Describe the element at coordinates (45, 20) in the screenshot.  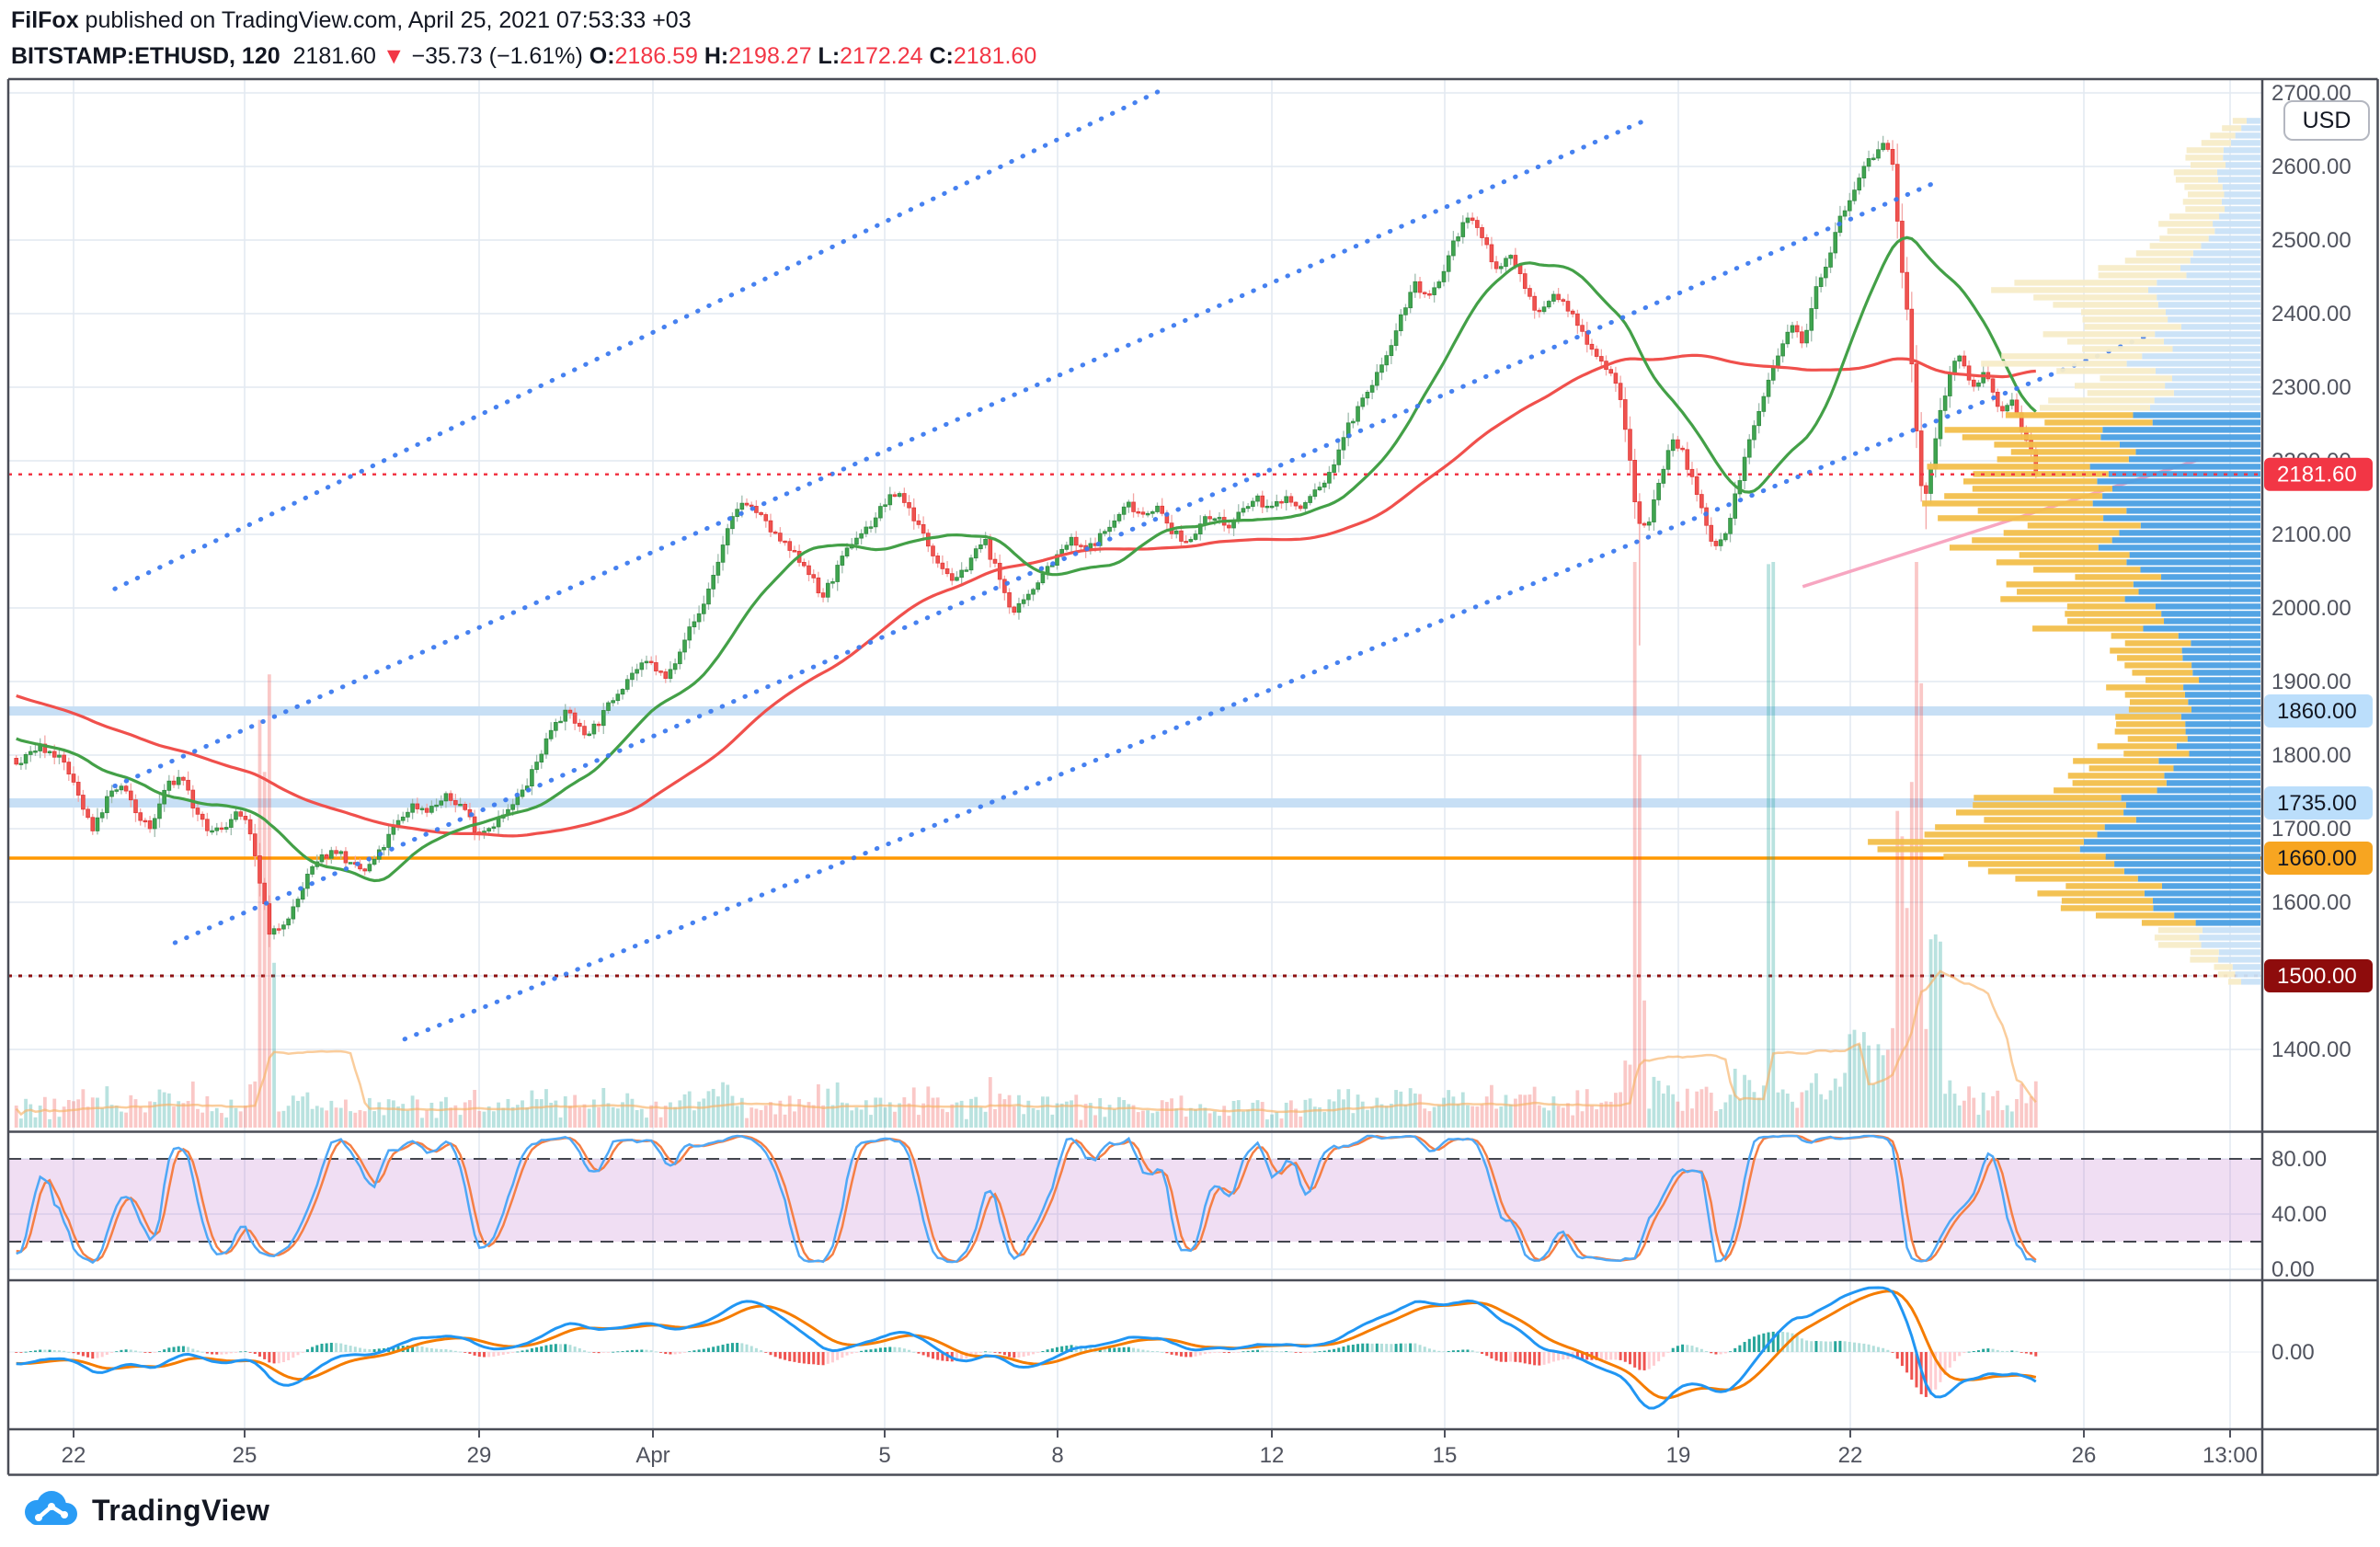
I see `publisher-name: FilFox` at that location.